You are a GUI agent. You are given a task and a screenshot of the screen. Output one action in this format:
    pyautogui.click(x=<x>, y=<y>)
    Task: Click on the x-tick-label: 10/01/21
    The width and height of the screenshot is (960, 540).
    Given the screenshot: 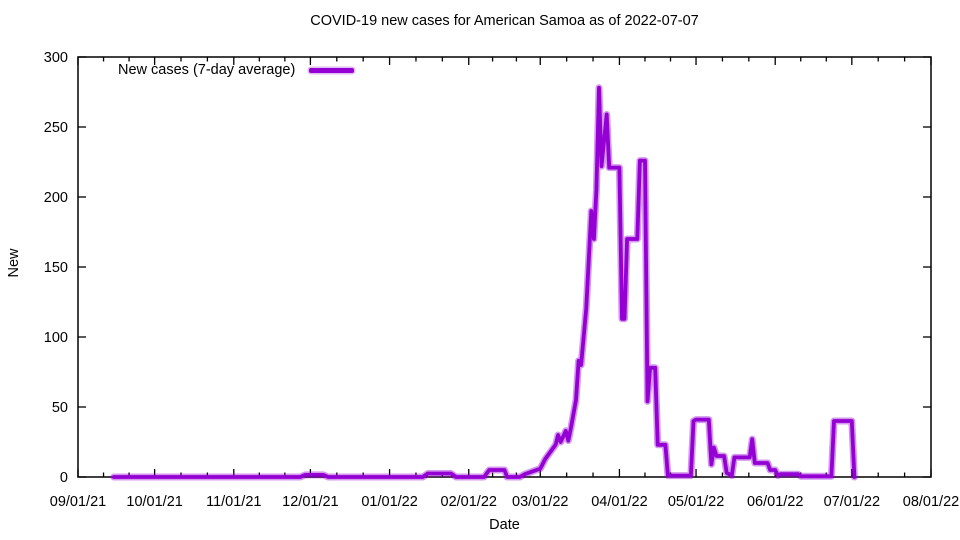 What is the action you would take?
    pyautogui.click(x=154, y=502)
    